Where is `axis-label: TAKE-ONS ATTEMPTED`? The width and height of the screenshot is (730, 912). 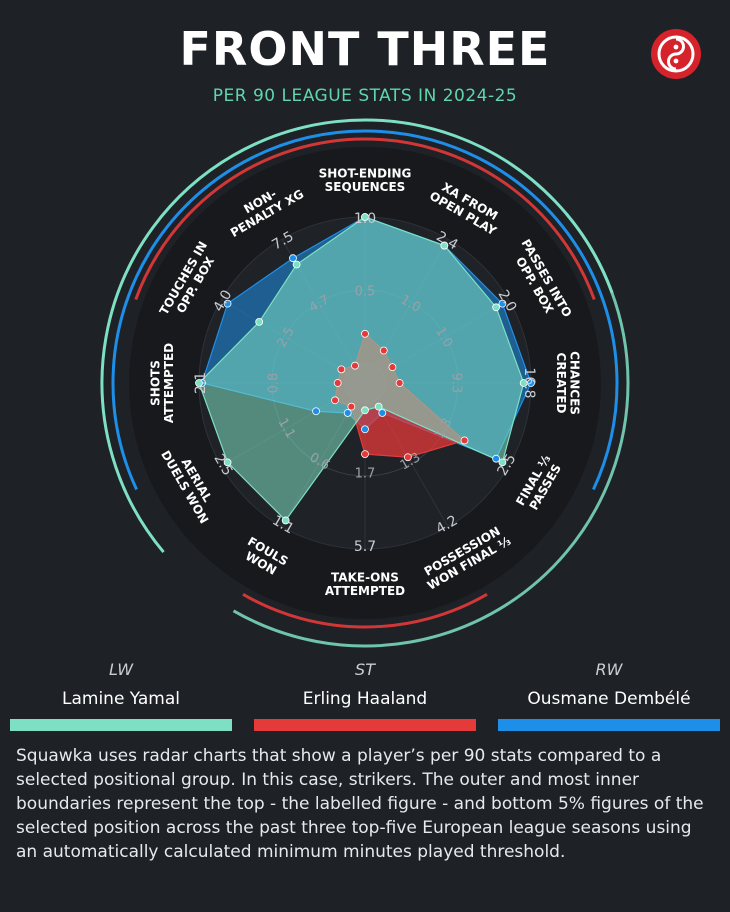
axis-label: TAKE-ONS ATTEMPTED is located at coordinates (365, 584).